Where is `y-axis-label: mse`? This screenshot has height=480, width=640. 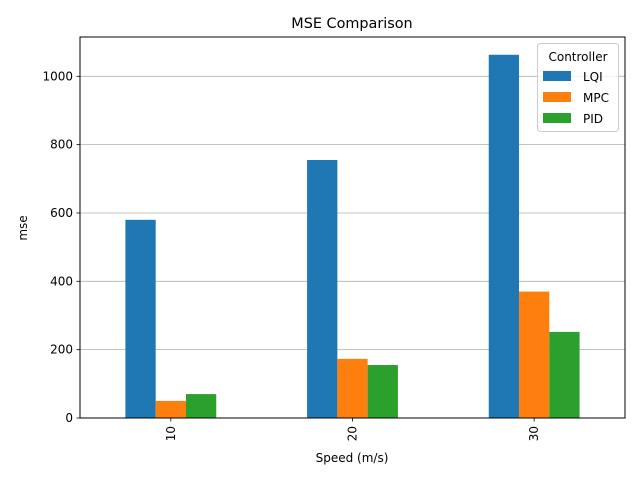
y-axis-label: mse is located at coordinates (23, 227).